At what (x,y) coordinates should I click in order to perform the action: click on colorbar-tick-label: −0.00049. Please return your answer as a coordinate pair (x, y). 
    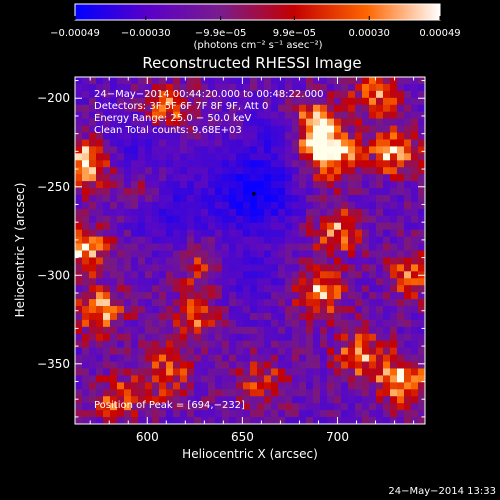
    Looking at the image, I should click on (75, 33).